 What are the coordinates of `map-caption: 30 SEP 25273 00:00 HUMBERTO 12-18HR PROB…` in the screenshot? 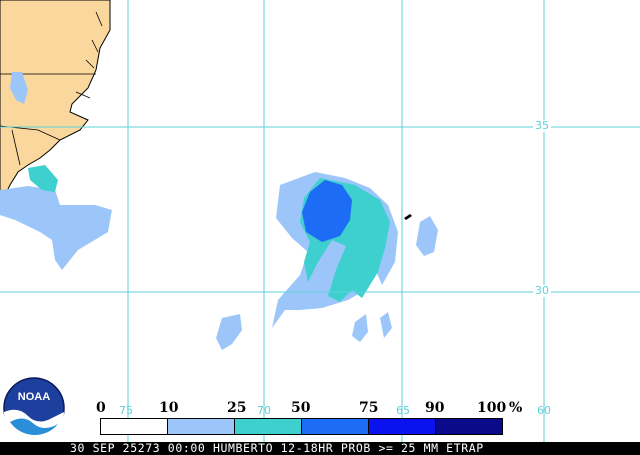 It's located at (277, 448).